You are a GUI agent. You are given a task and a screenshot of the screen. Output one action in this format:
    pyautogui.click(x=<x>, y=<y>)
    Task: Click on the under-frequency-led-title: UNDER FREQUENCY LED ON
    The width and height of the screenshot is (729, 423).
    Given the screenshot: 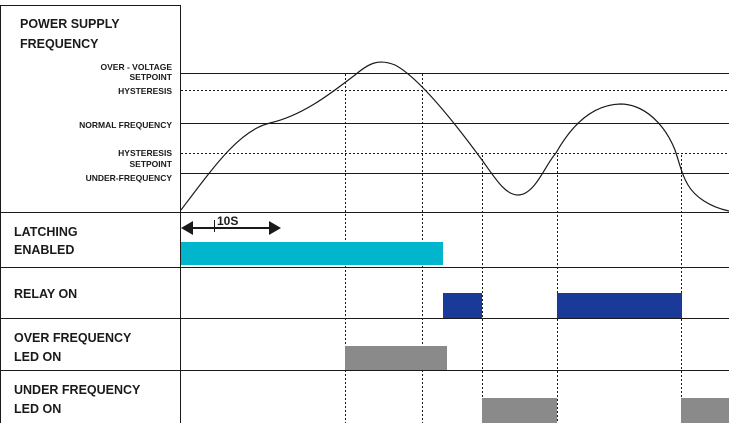 What is the action you would take?
    pyautogui.click(x=79, y=399)
    